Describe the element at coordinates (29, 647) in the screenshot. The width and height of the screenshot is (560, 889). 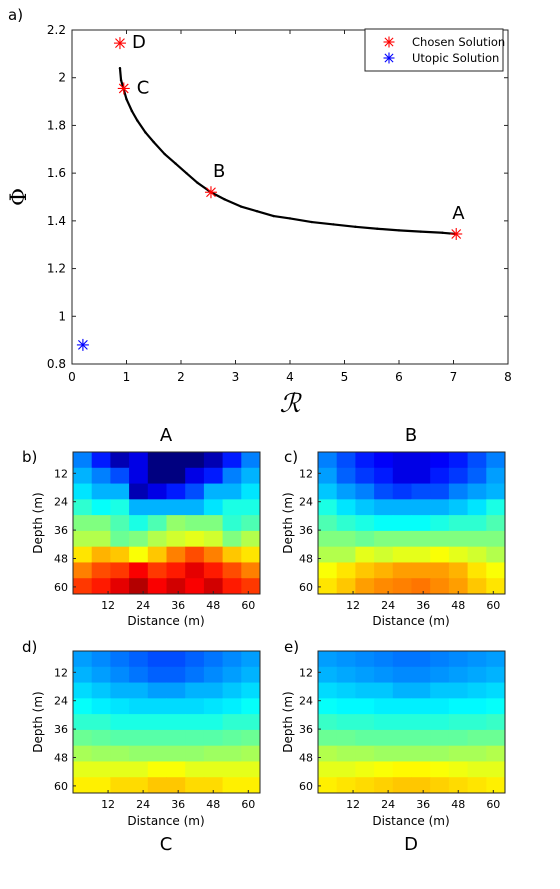
I see `panel-label-d: d)` at that location.